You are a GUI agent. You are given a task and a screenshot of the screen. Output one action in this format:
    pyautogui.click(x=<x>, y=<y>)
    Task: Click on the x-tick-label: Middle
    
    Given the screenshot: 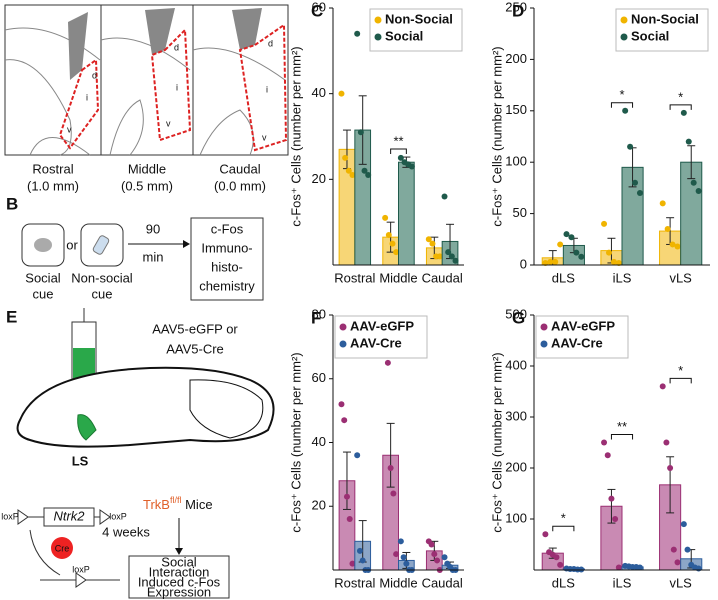 What is the action you would take?
    pyautogui.click(x=398, y=582)
    